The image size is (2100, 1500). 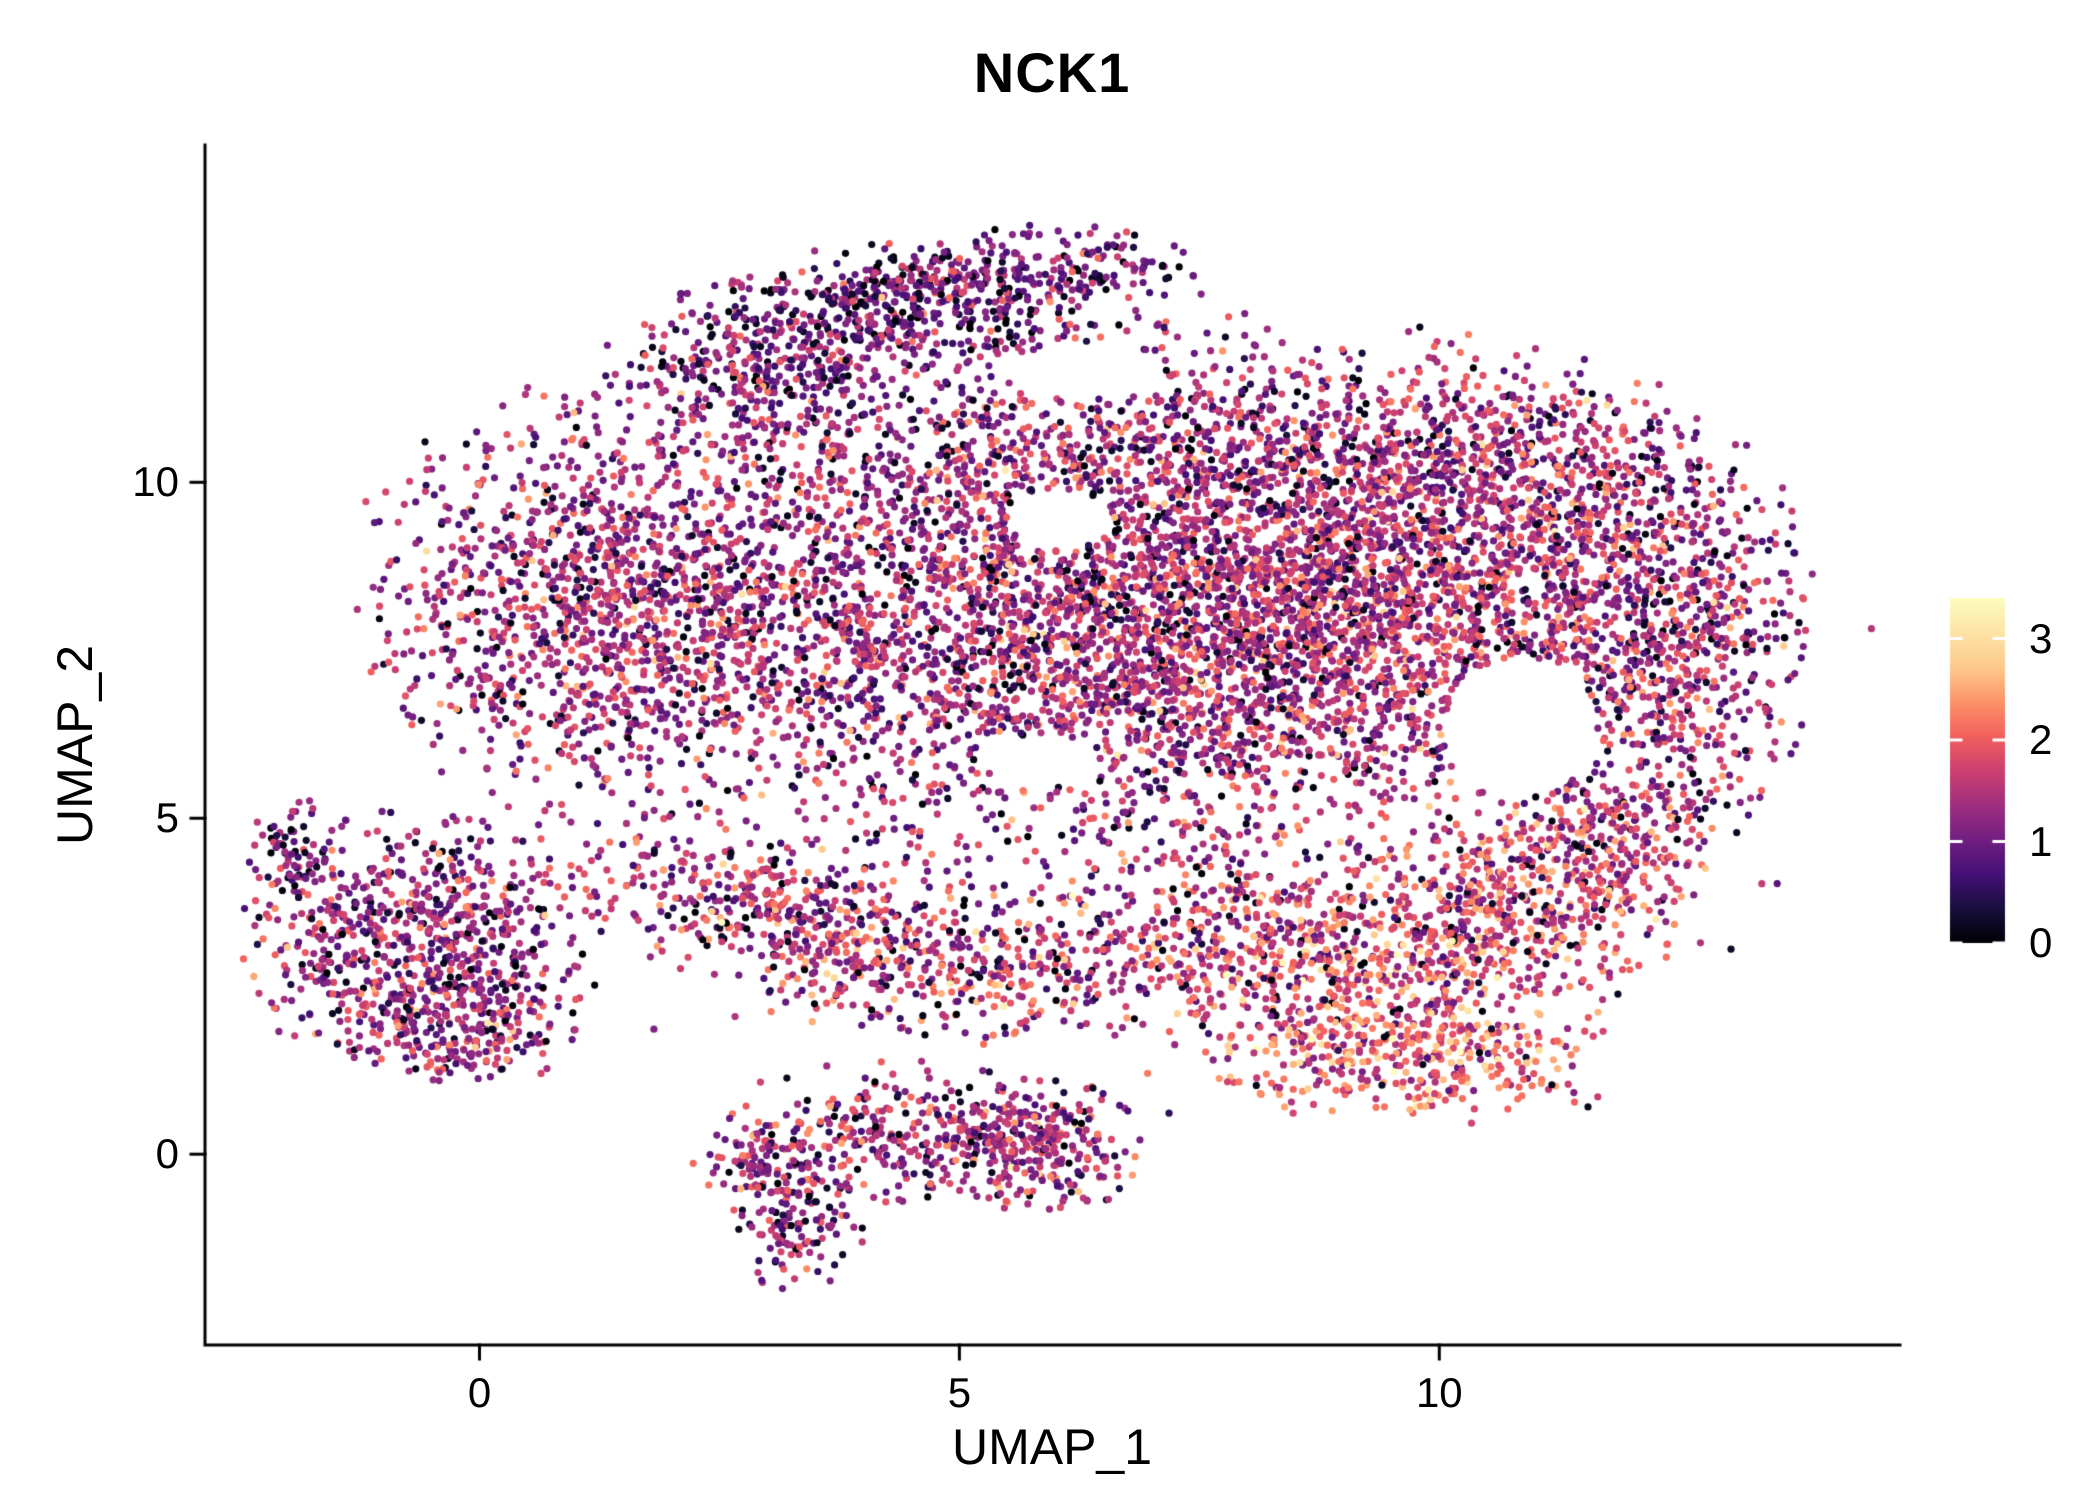 What do you see at coordinates (167, 1154) in the screenshot?
I see `y-axis-tick-label: 0` at bounding box center [167, 1154].